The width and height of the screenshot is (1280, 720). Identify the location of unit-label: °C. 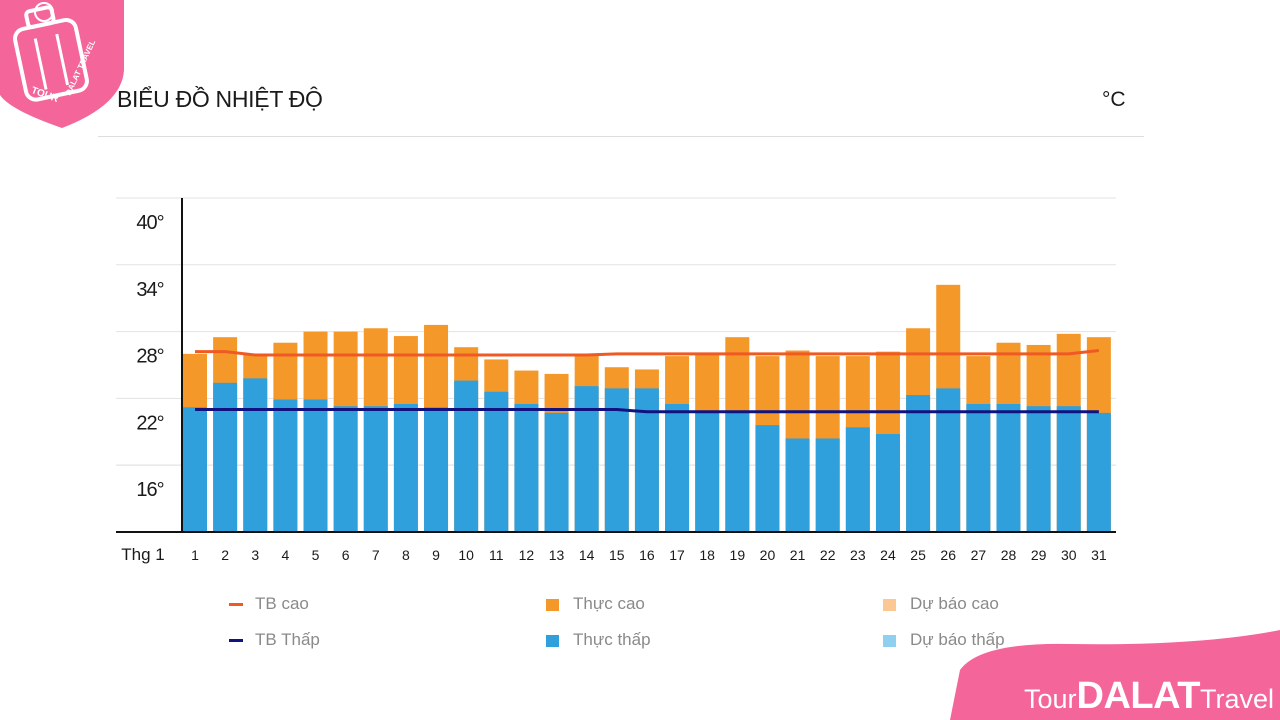
(1114, 99).